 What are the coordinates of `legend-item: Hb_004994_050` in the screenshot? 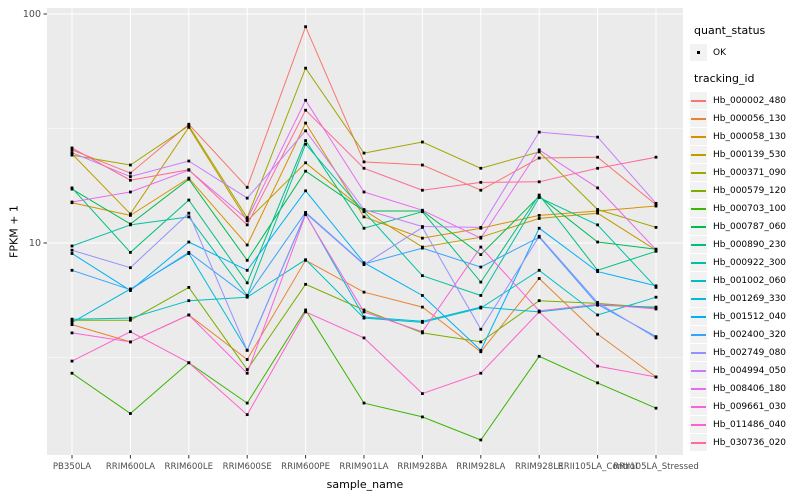 It's located at (744, 370).